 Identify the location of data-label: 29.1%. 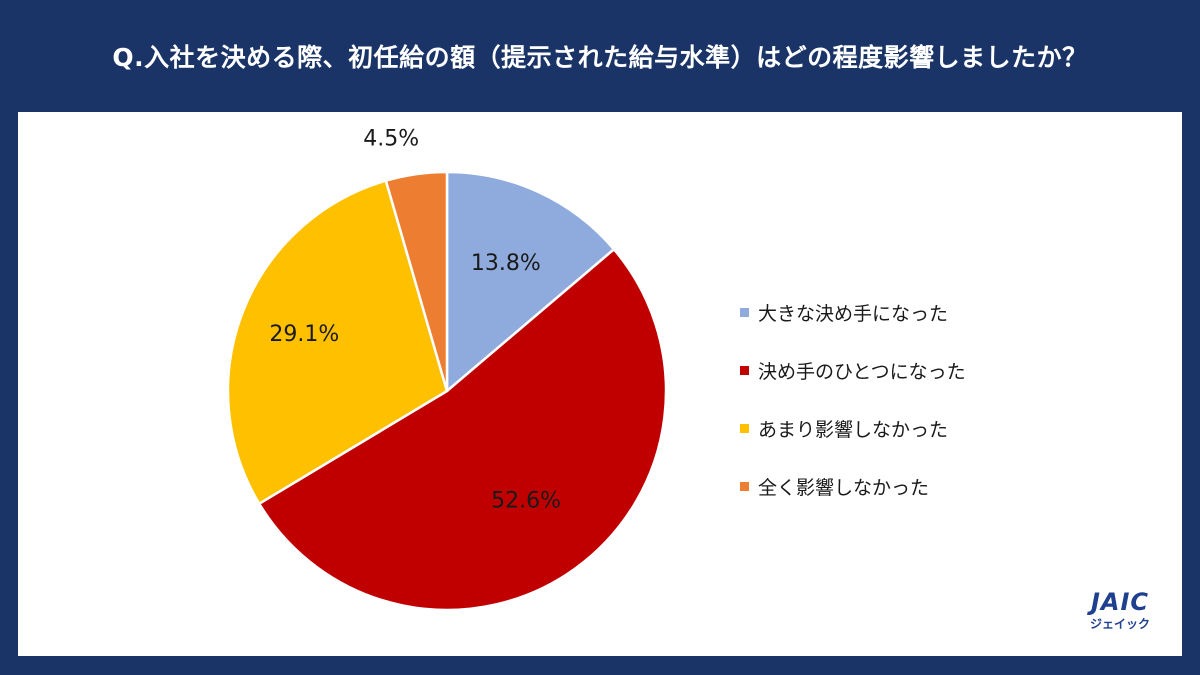
(304, 334).